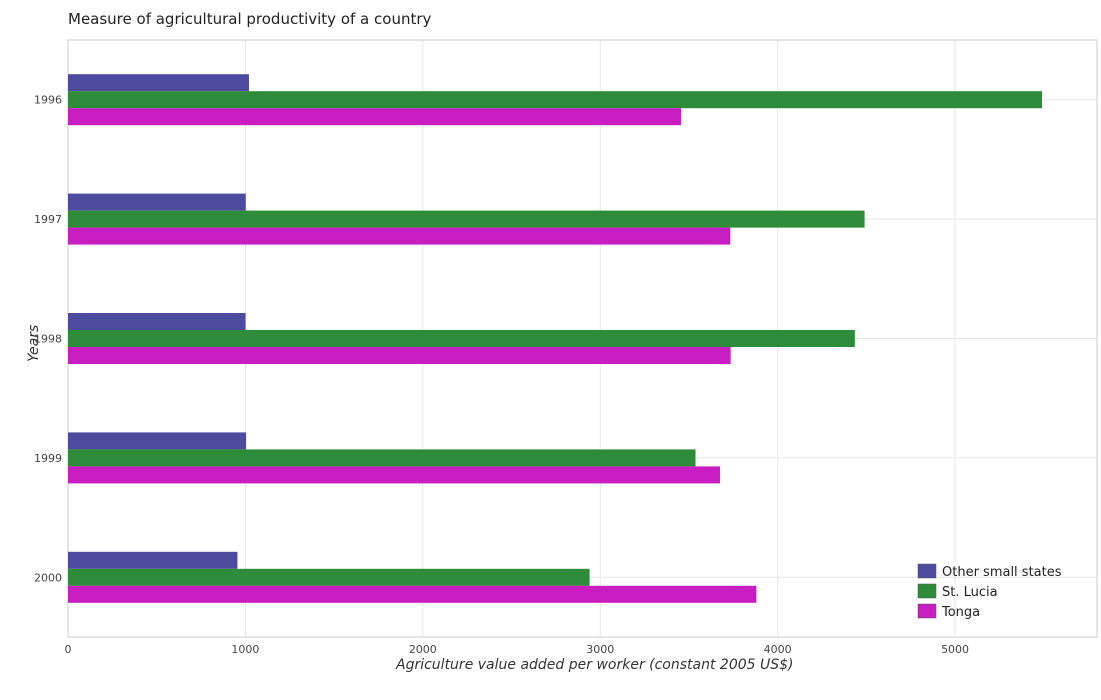 This screenshot has height=700, width=1101. I want to click on bar-st-lucia-1996, so click(555, 100).